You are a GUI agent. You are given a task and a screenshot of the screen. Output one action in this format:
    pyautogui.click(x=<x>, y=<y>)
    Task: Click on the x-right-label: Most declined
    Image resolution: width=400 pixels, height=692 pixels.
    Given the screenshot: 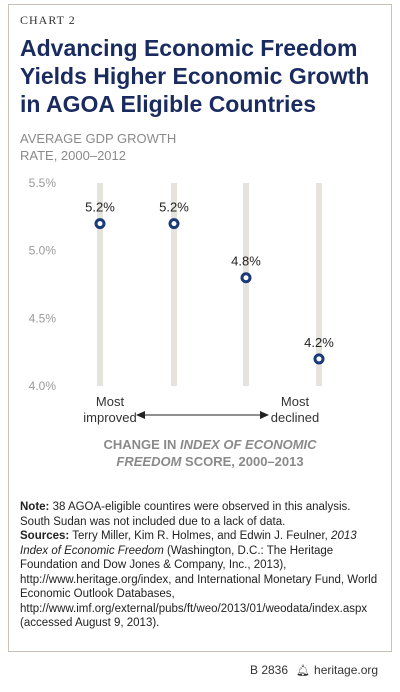 What is the action you would take?
    pyautogui.click(x=295, y=410)
    